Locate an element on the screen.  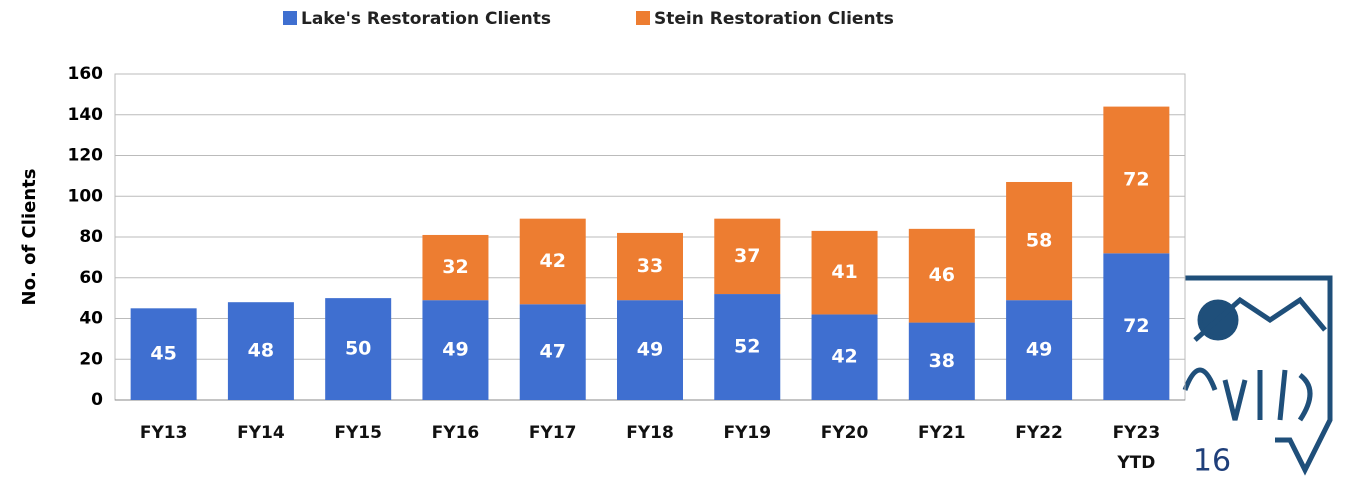
y-tick-label: 100 is located at coordinates (86, 196).